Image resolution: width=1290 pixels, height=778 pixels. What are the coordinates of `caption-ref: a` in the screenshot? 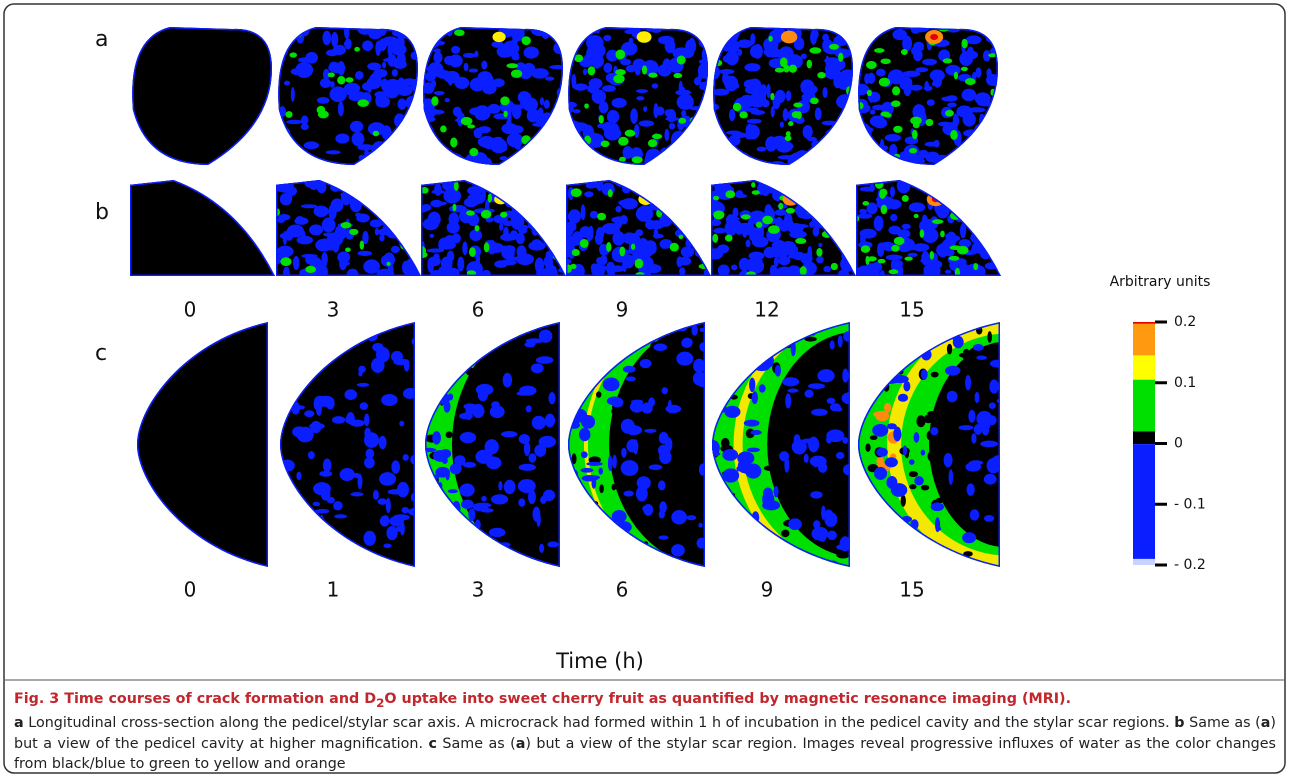 It's located at (1265, 723).